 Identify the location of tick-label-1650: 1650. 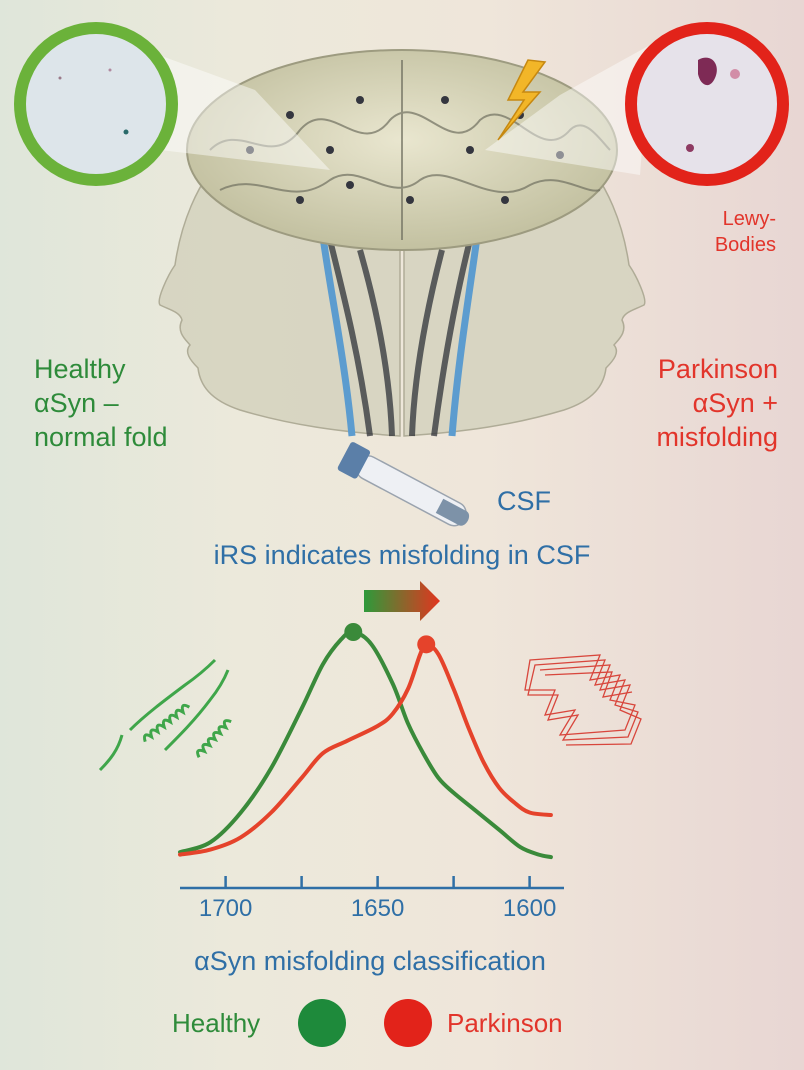
(377, 908).